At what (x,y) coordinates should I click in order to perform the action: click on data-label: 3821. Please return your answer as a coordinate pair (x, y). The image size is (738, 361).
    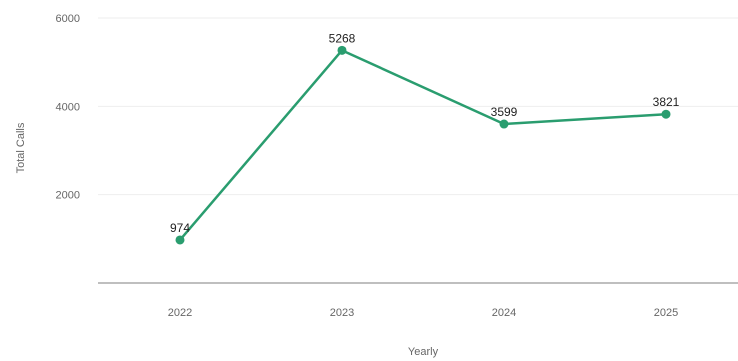
    Looking at the image, I should click on (666, 102).